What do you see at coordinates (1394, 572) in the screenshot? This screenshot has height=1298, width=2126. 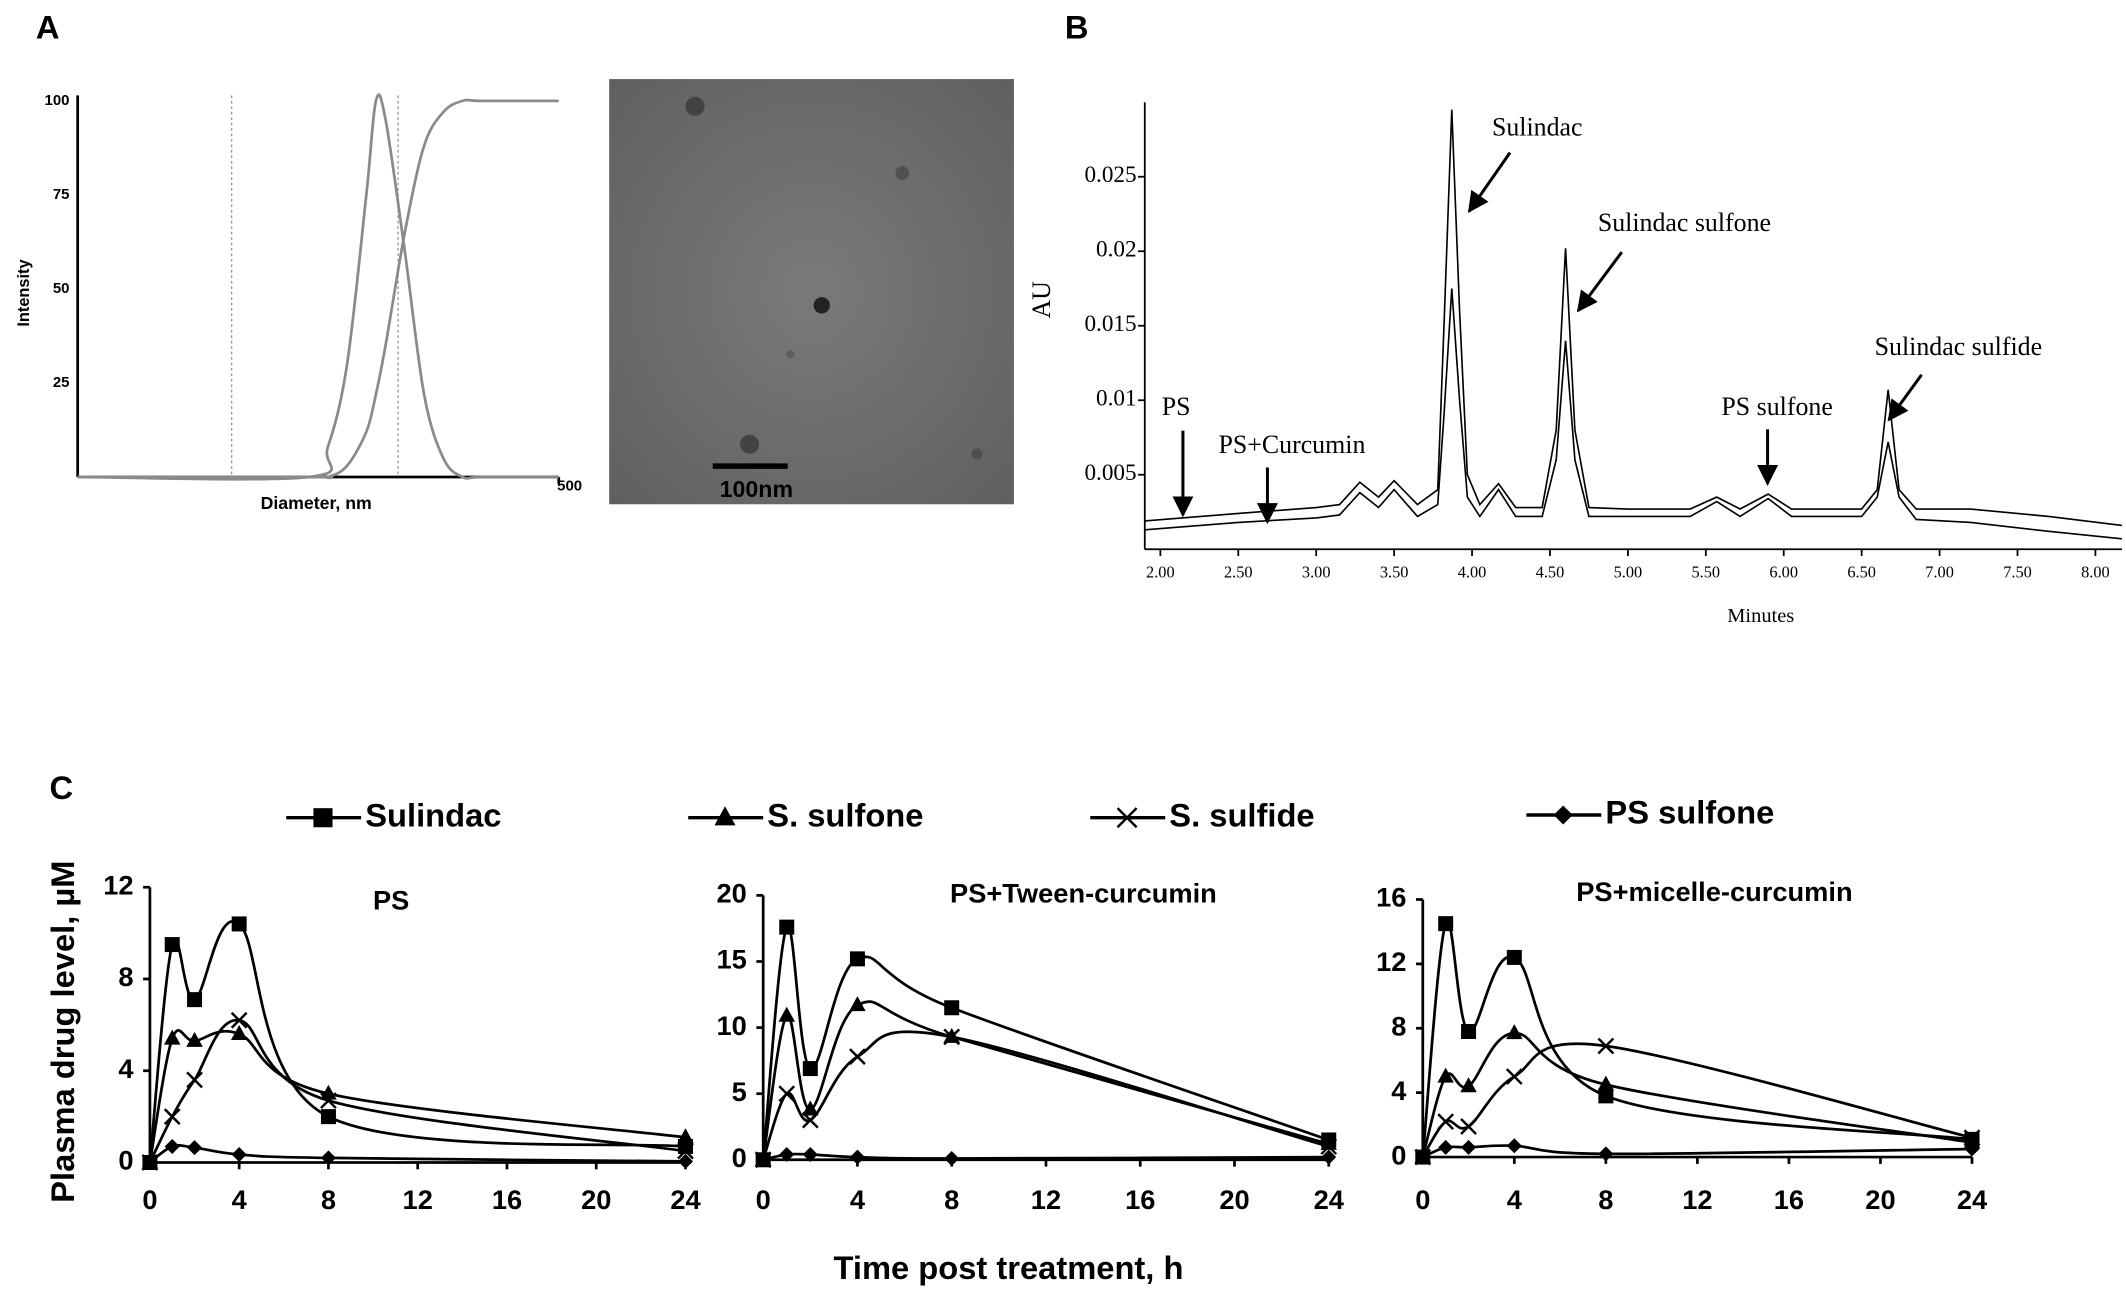 I see `x-tick-label: 3.50` at bounding box center [1394, 572].